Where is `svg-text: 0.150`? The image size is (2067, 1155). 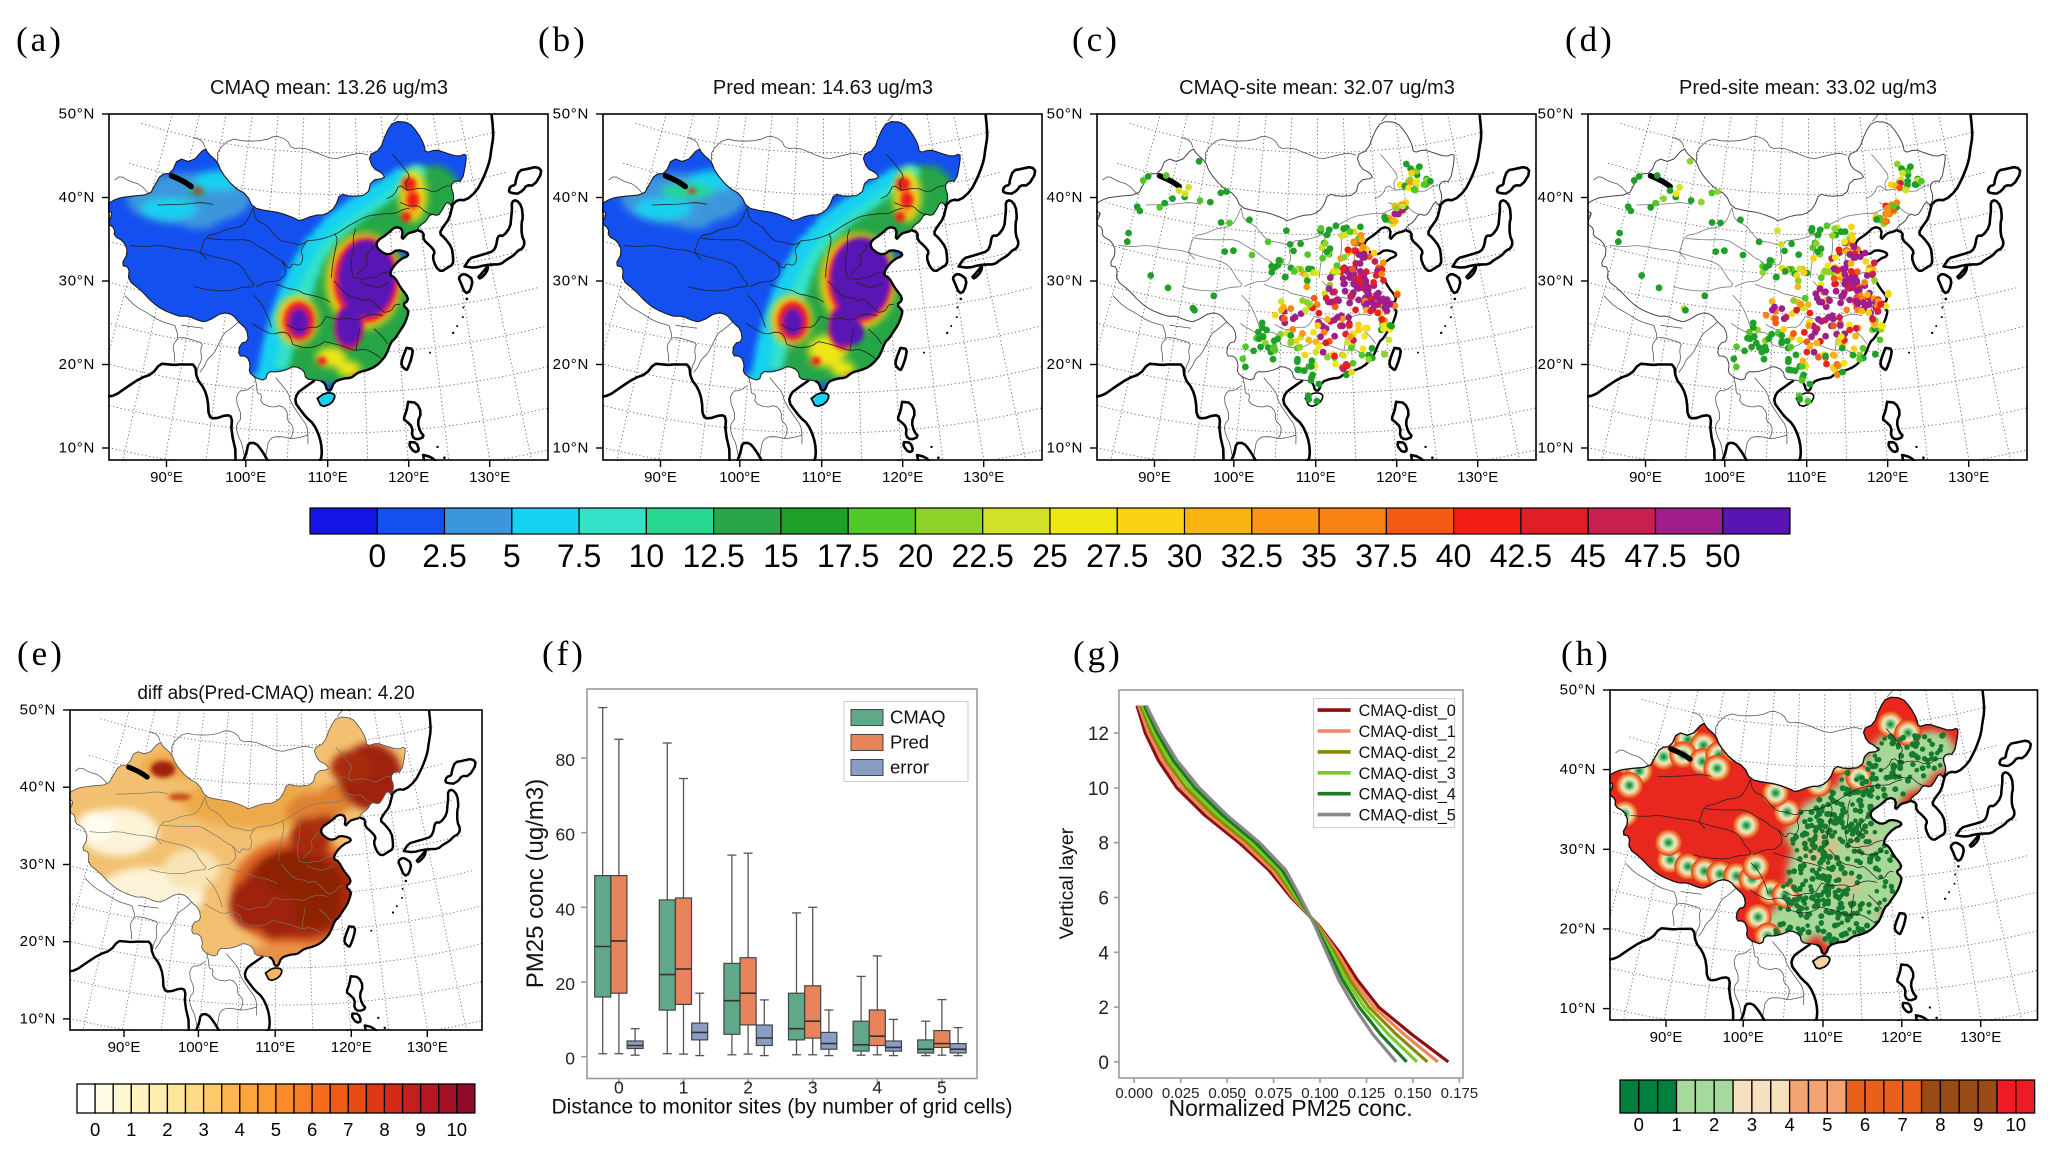
svg-text: 0.150 is located at coordinates (1414, 1093).